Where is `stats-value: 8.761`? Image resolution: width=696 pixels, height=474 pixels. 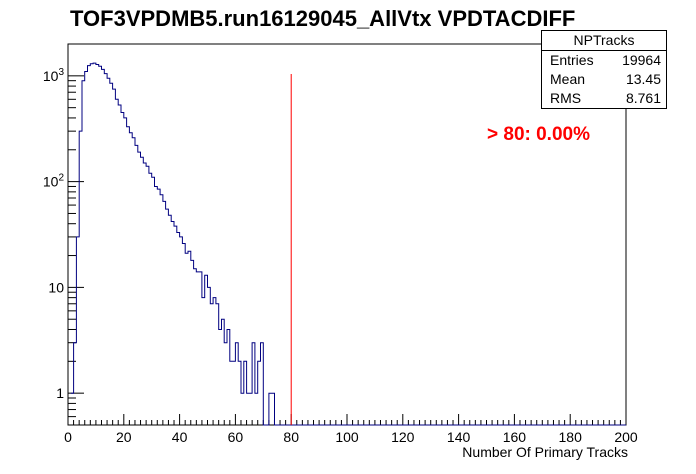
stats-value: 8.761 is located at coordinates (643, 98).